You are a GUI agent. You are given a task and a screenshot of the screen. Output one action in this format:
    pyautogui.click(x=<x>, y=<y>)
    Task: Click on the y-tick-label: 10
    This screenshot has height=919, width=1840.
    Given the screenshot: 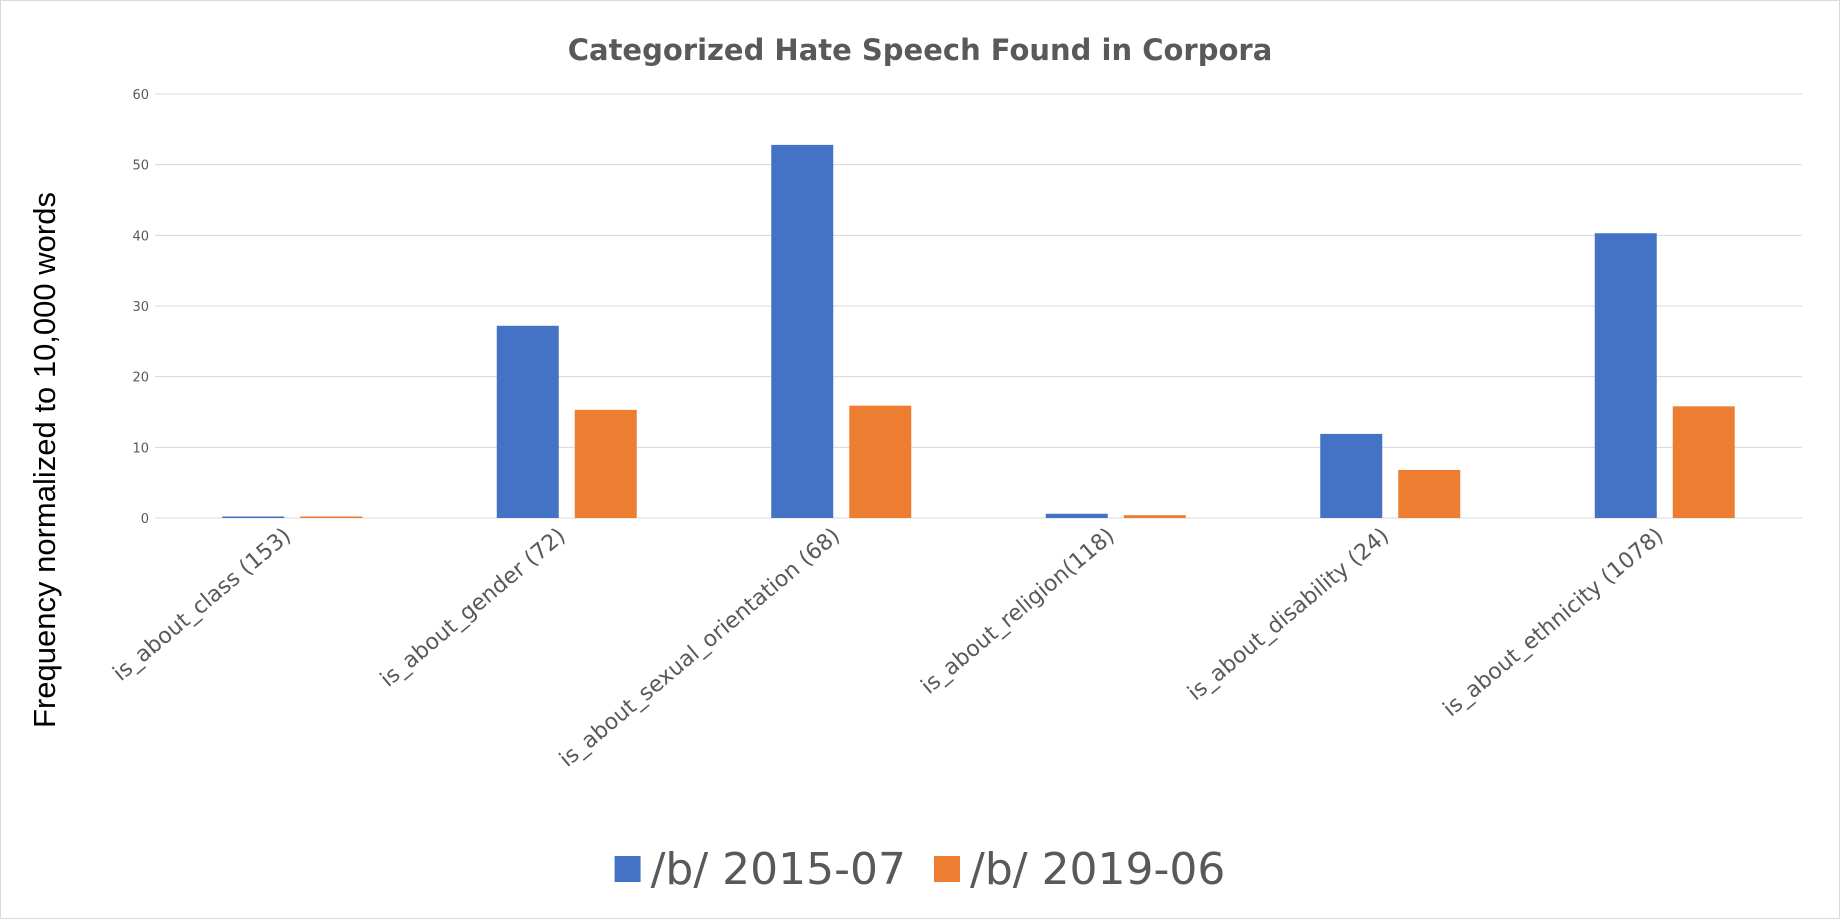 What is the action you would take?
    pyautogui.click(x=140, y=448)
    